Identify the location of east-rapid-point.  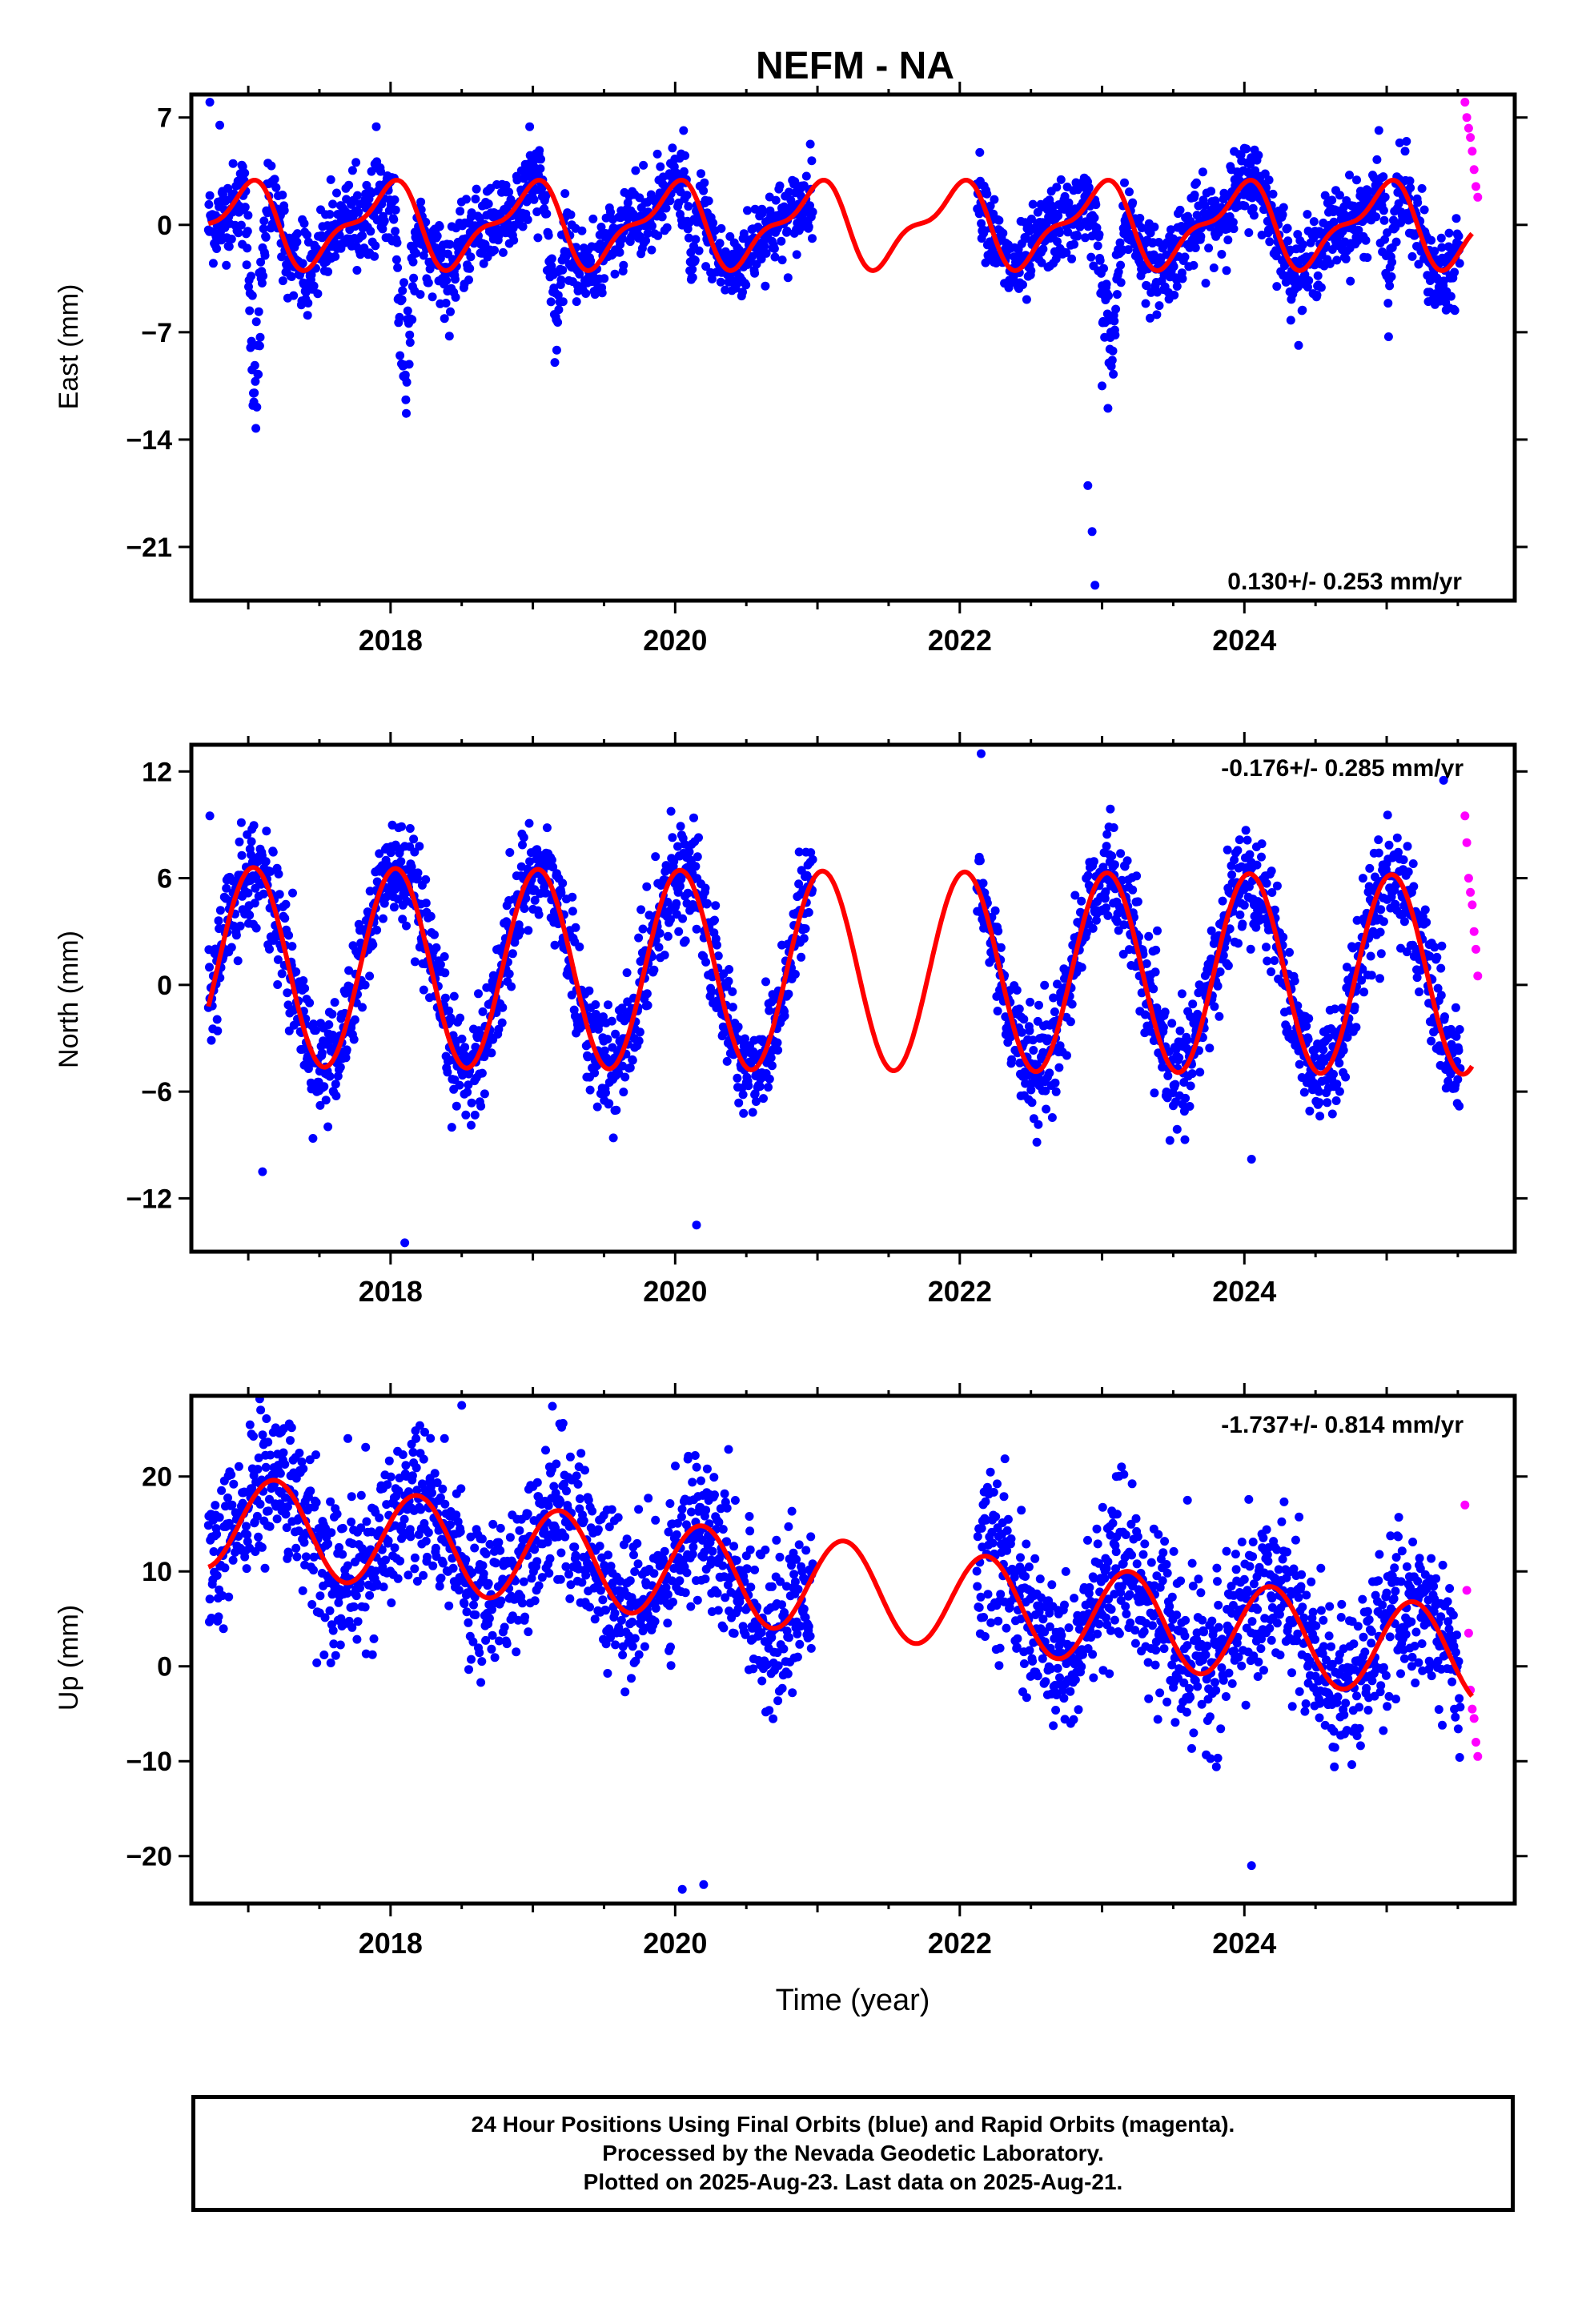
(1472, 151).